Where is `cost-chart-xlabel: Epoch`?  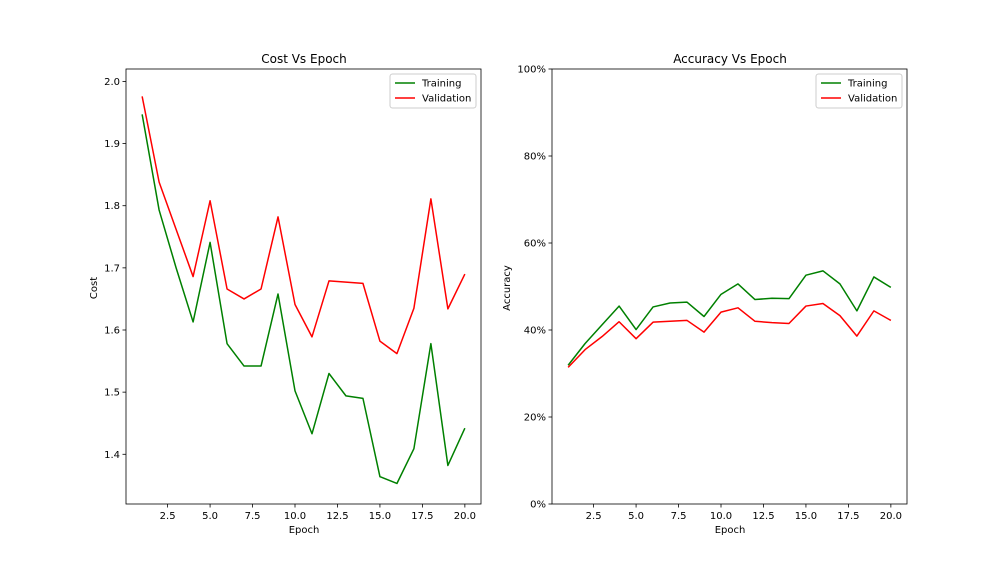 cost-chart-xlabel: Epoch is located at coordinates (304, 530).